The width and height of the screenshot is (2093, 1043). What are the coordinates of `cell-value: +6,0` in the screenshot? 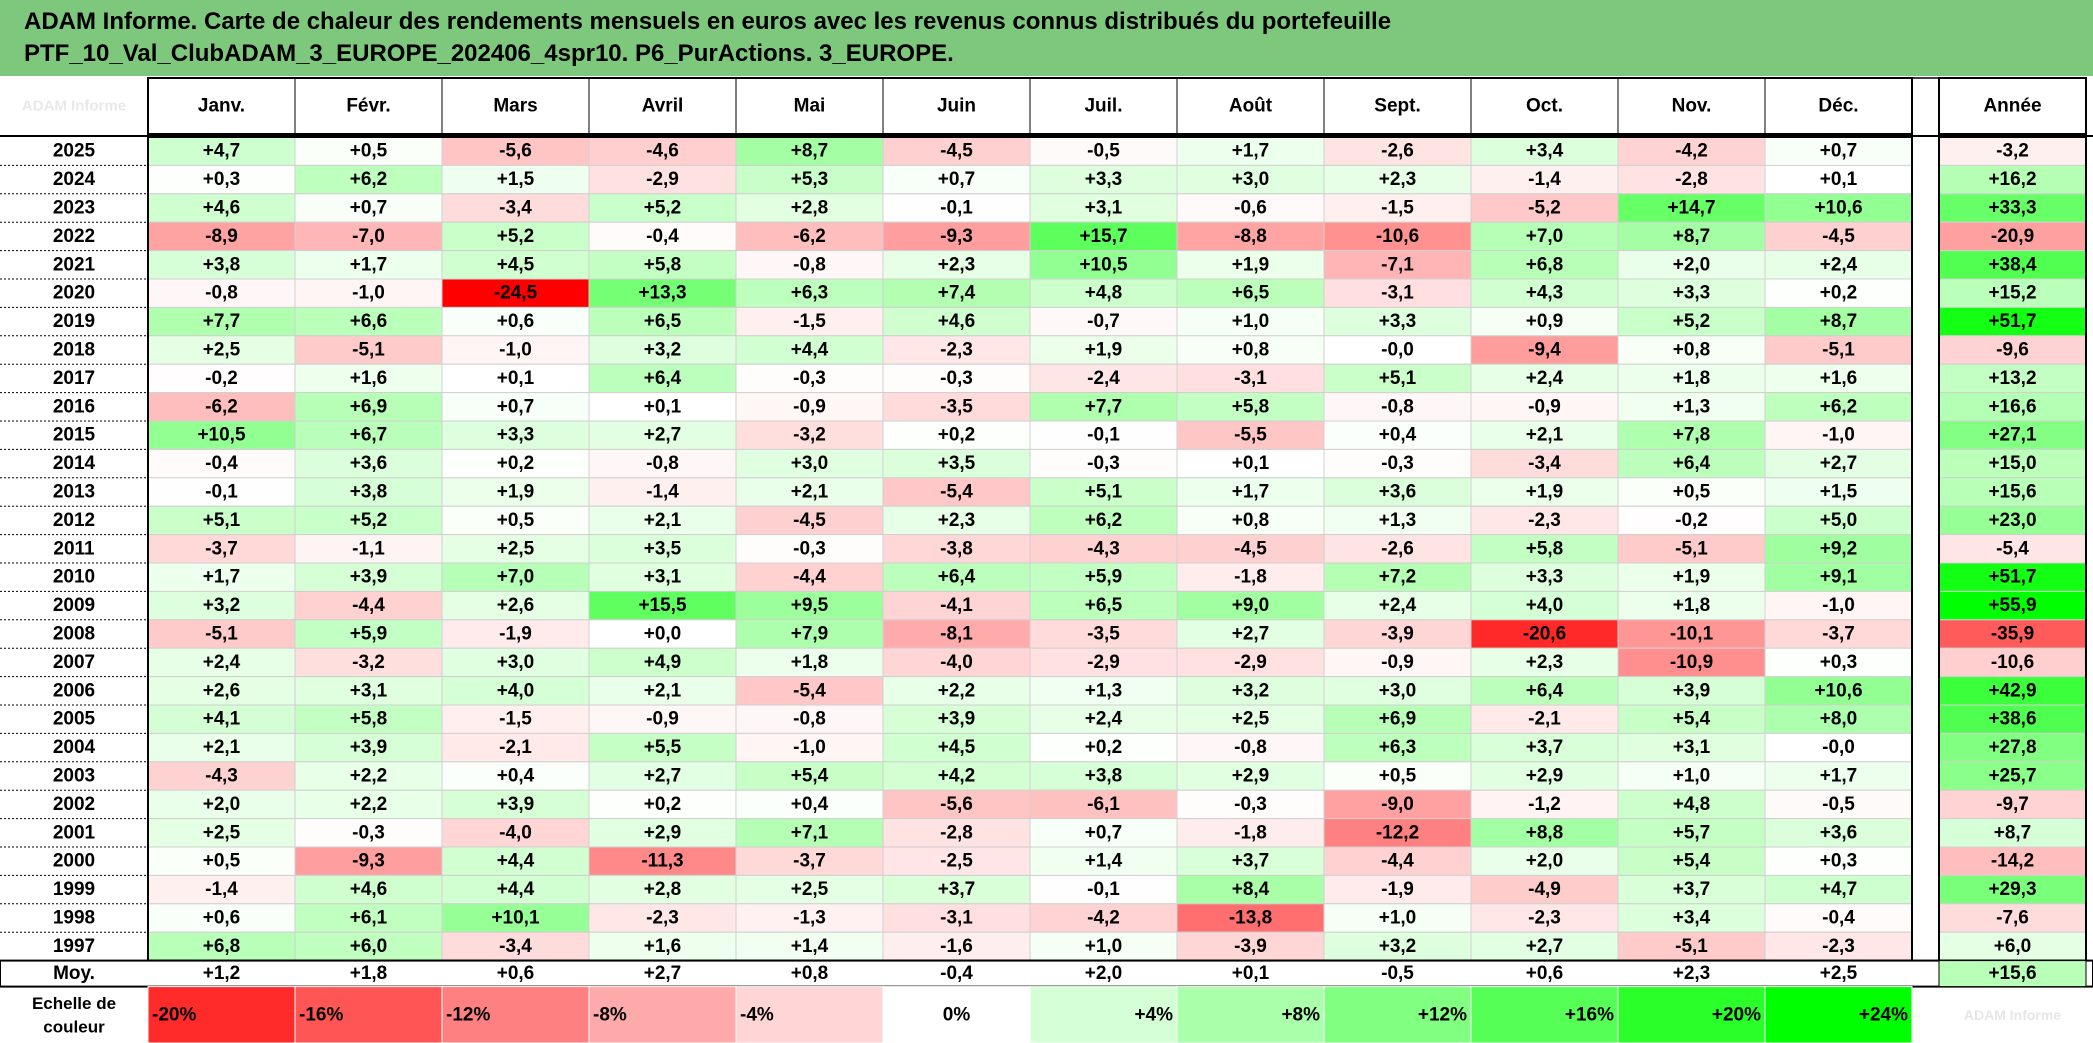 It's located at (369, 946).